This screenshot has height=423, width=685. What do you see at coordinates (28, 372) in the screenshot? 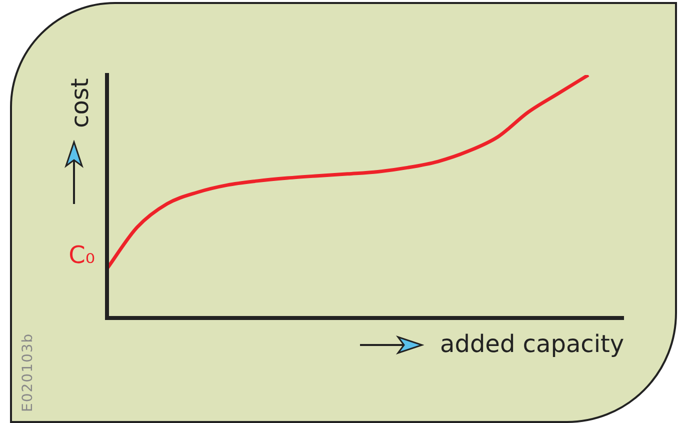
I see `text: E020103b` at bounding box center [28, 372].